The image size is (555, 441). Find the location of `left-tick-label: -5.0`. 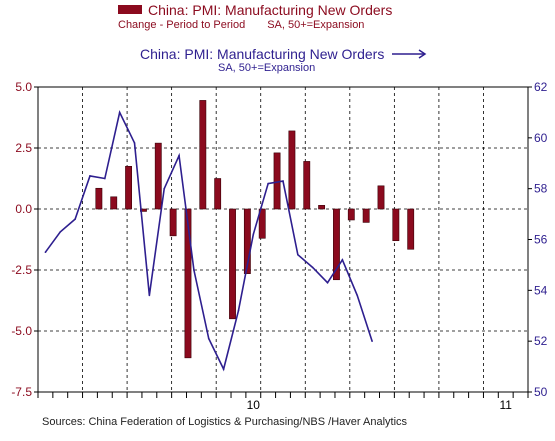

left-tick-label: -5.0 is located at coordinates (21, 331).